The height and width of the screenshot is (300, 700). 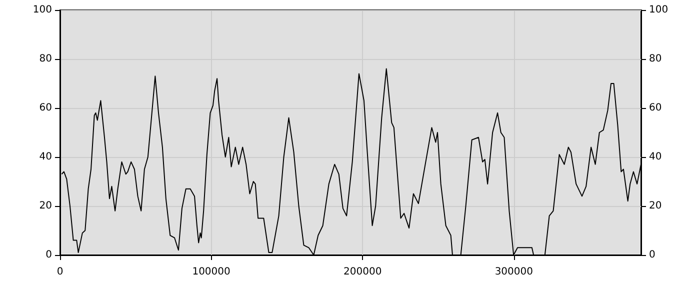 What do you see at coordinates (655, 206) in the screenshot?
I see `y2-tick-label: 20` at bounding box center [655, 206].